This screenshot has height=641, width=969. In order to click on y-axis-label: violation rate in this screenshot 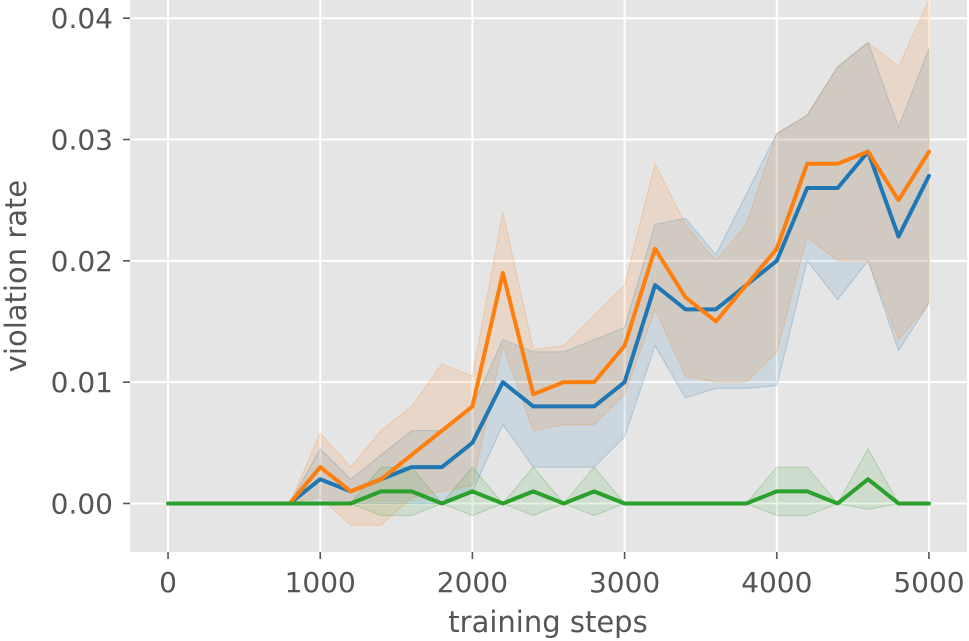, I will do `click(16, 276)`.